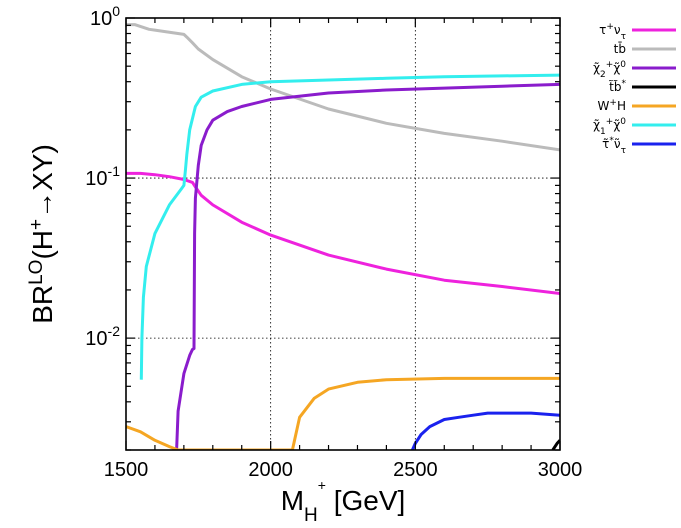 Image resolution: width=681 pixels, height=528 pixels. Describe the element at coordinates (618, 86) in the screenshot. I see `legend-label: t̃b̃*` at that location.